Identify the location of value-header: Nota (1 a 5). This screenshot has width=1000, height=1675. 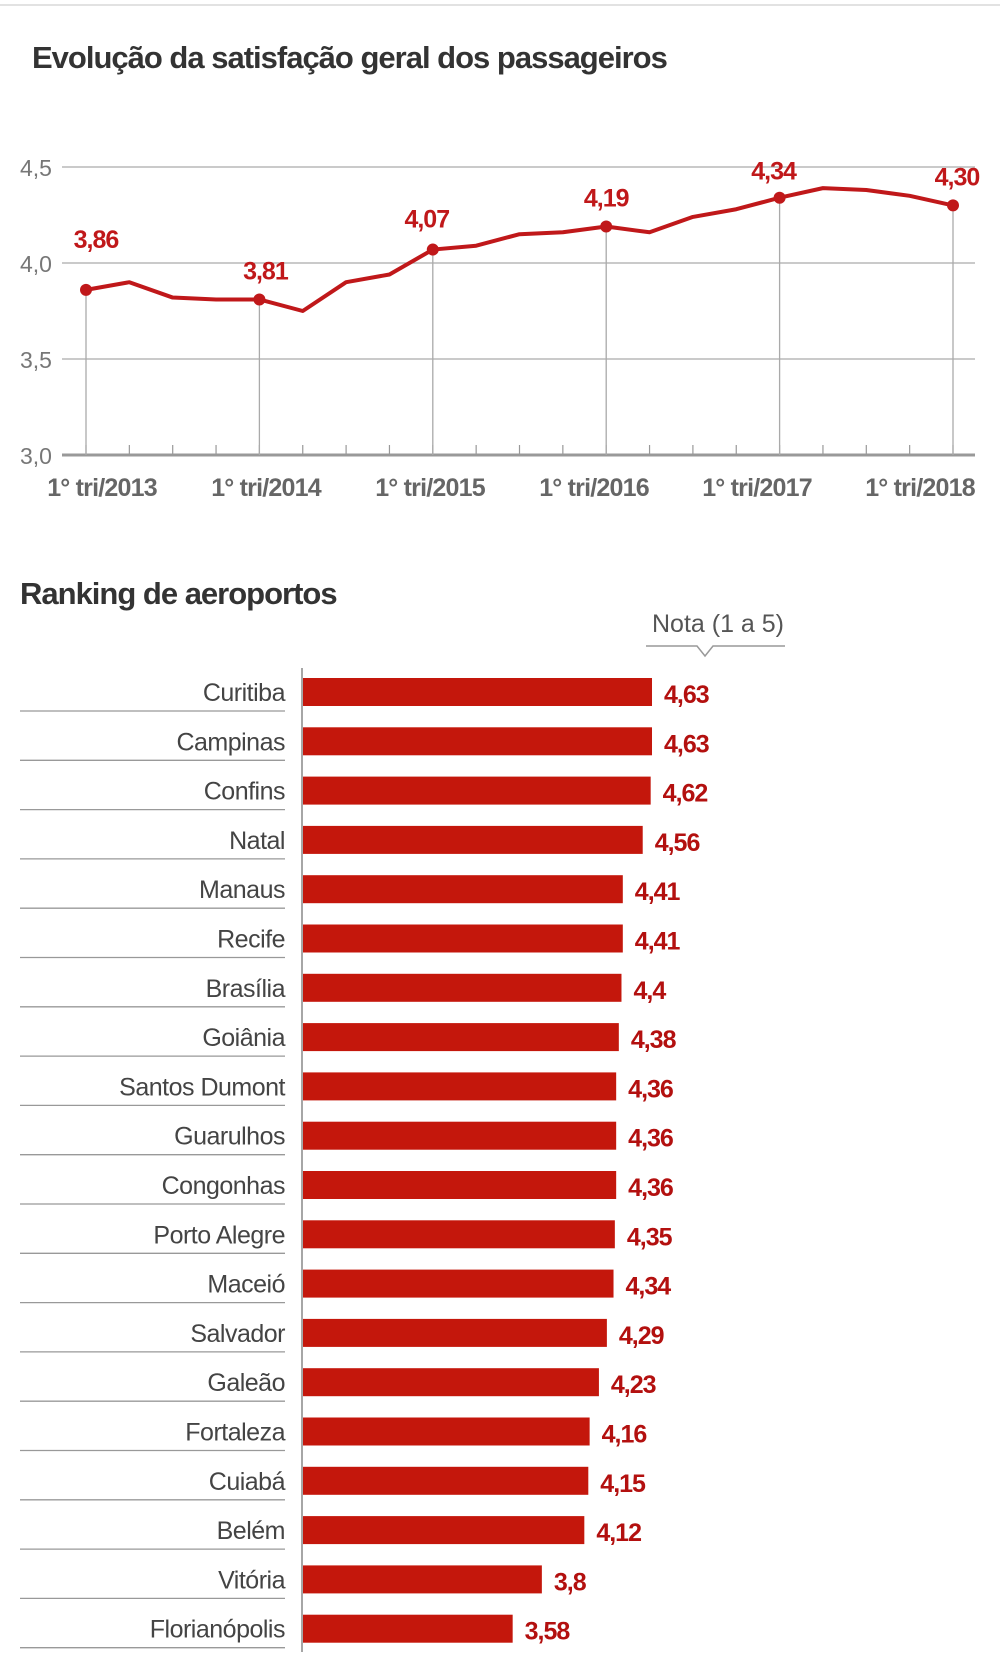
(718, 624).